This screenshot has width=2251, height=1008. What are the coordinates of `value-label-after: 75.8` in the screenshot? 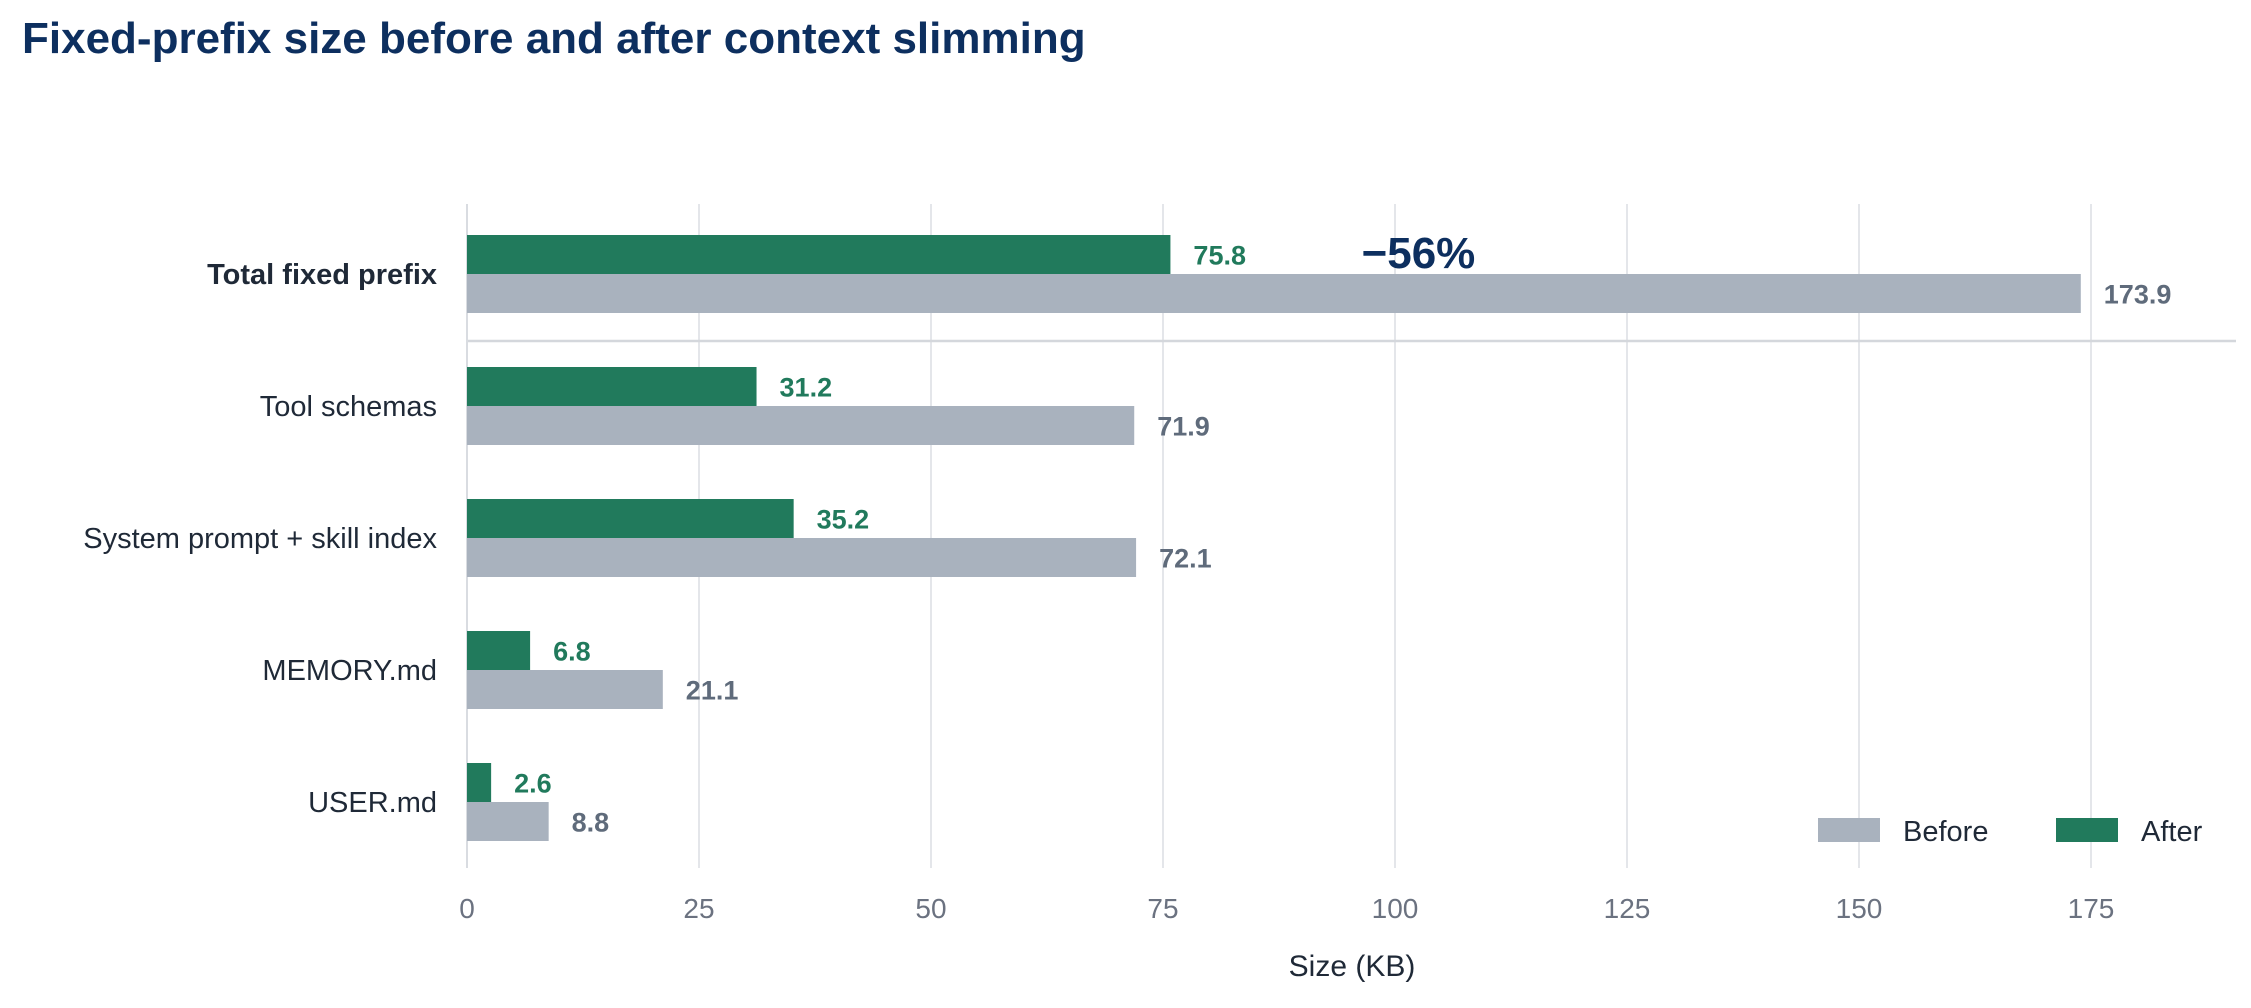 It's located at (1219, 256).